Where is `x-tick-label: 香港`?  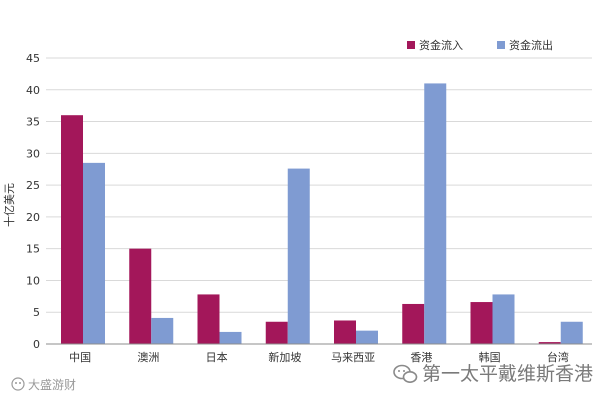 x-tick-label: 香港 is located at coordinates (421, 357).